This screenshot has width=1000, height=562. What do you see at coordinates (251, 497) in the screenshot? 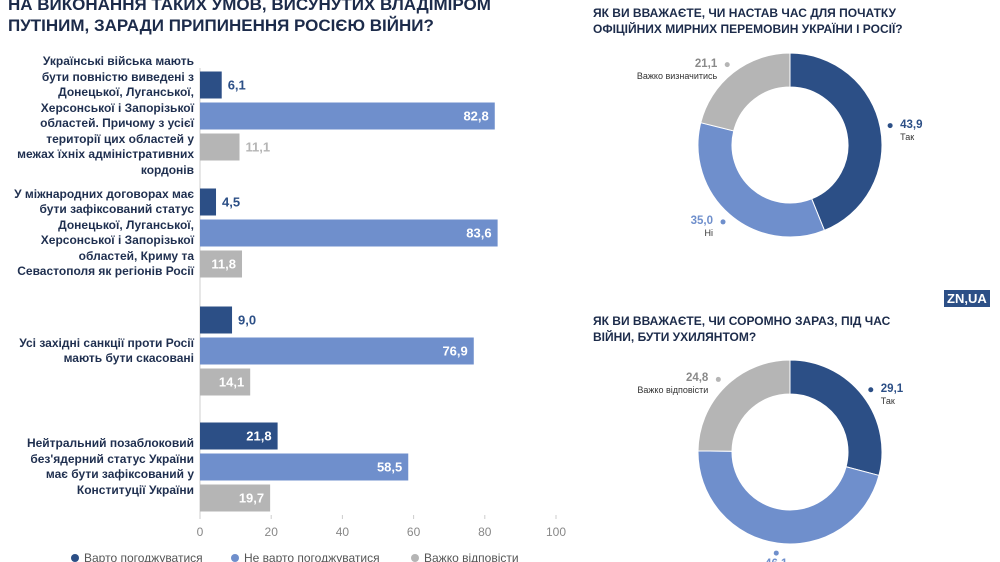
I see `value-label: 19,7` at bounding box center [251, 497].